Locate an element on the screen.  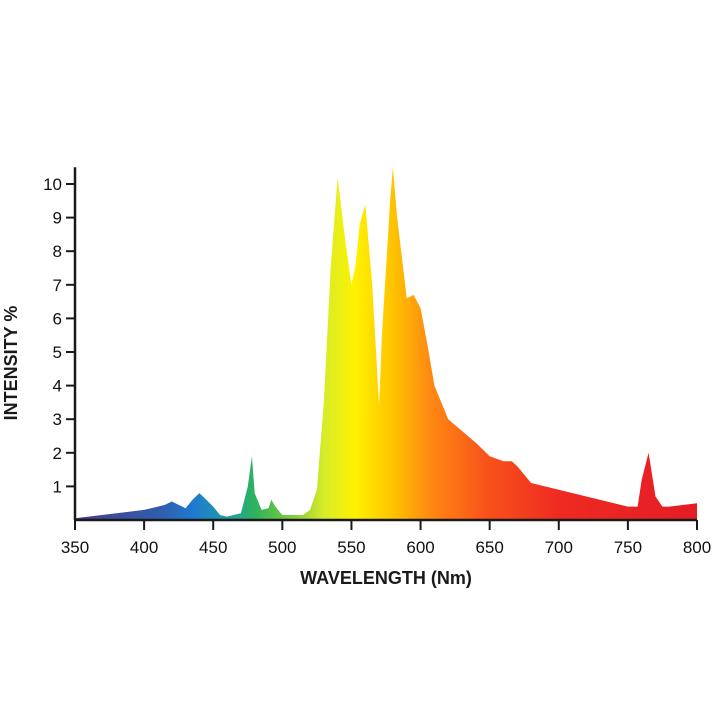
y-tick-label: 1 is located at coordinates (57, 486).